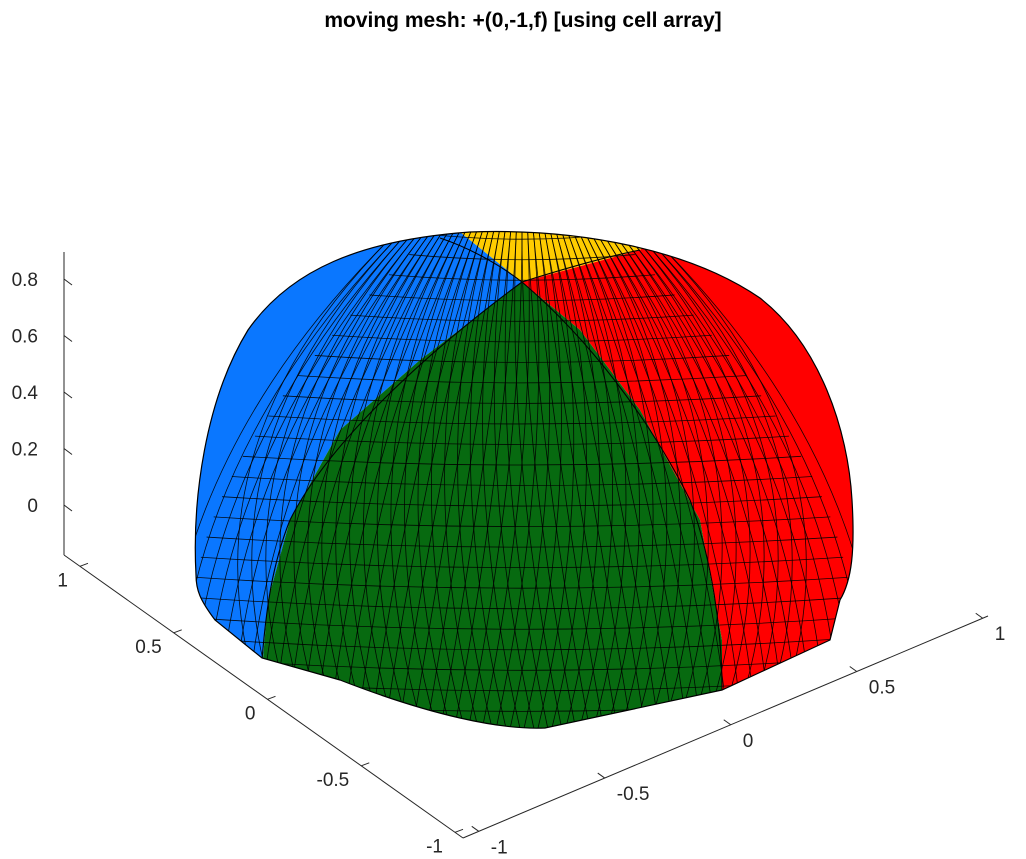 The image size is (1026, 859). Describe the element at coordinates (250, 713) in the screenshot. I see `y-tick-label: 0` at that location.